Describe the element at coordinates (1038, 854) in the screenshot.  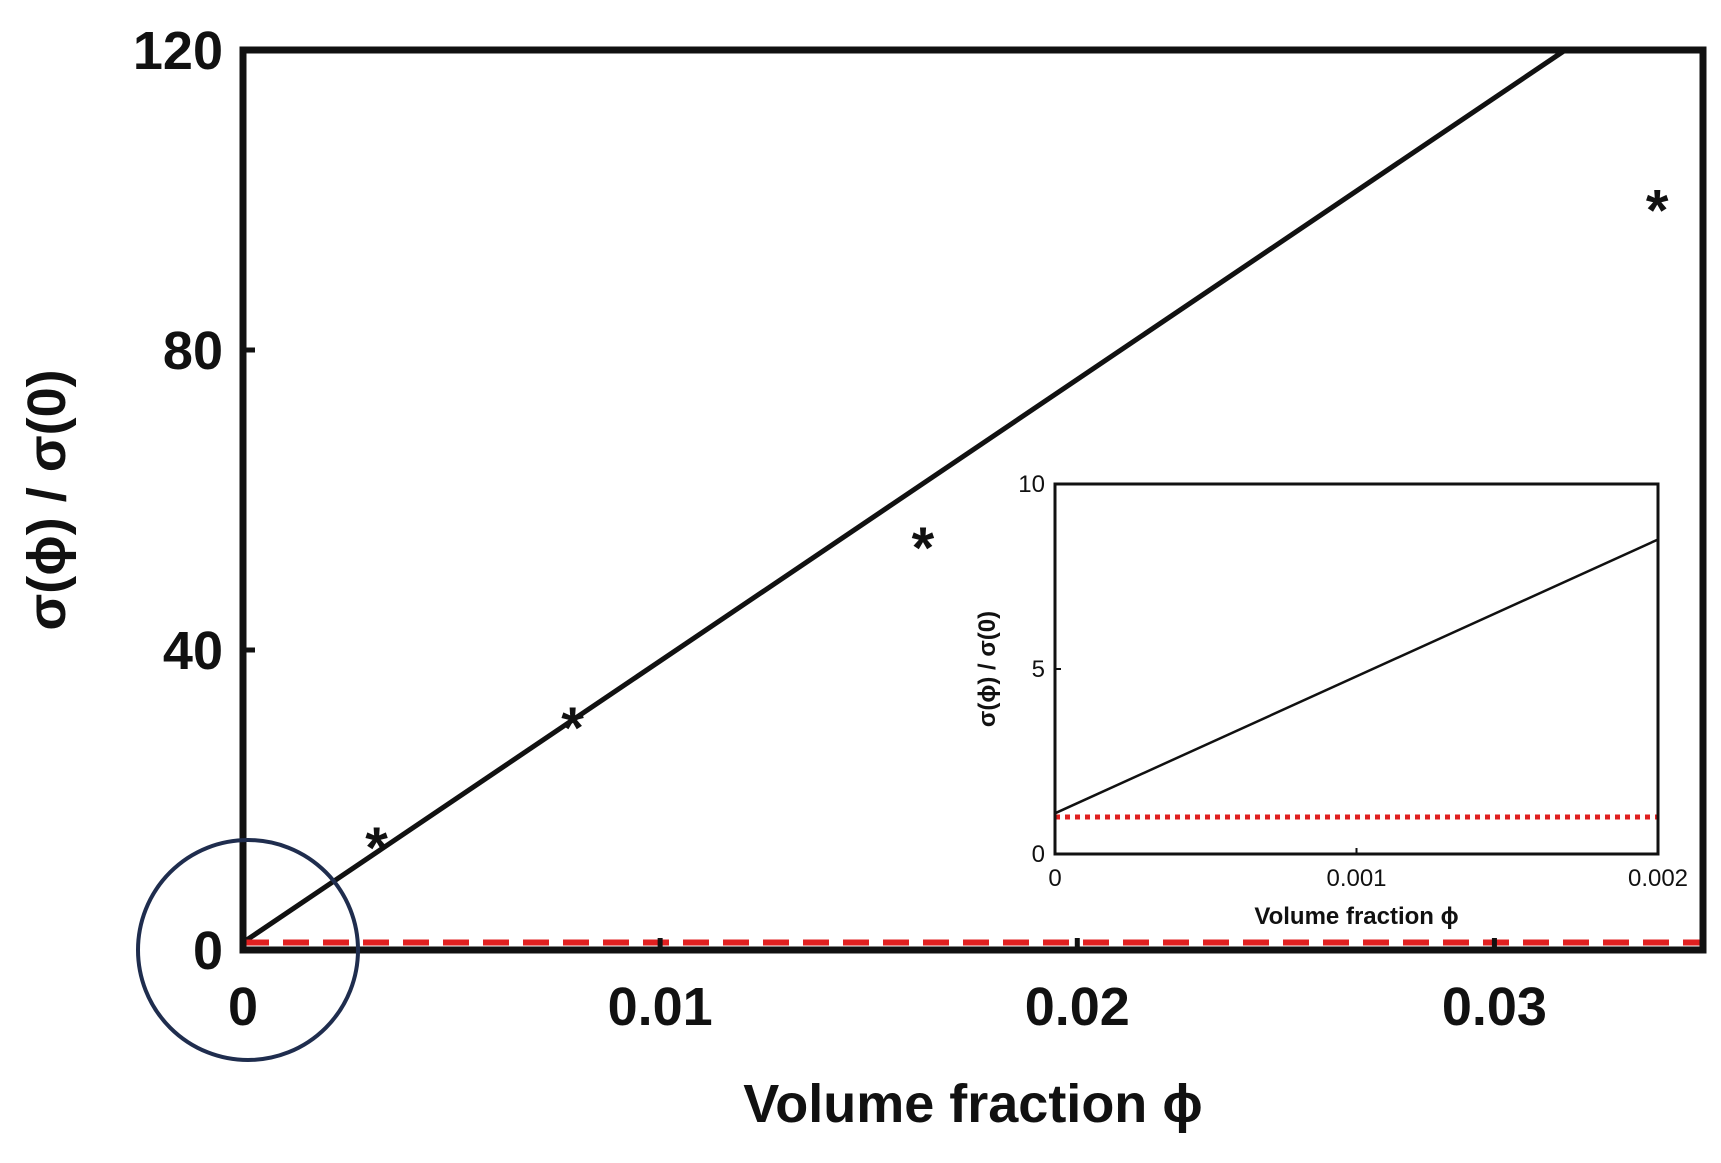
I see `inset-y-tick-label-0: 0` at that location.